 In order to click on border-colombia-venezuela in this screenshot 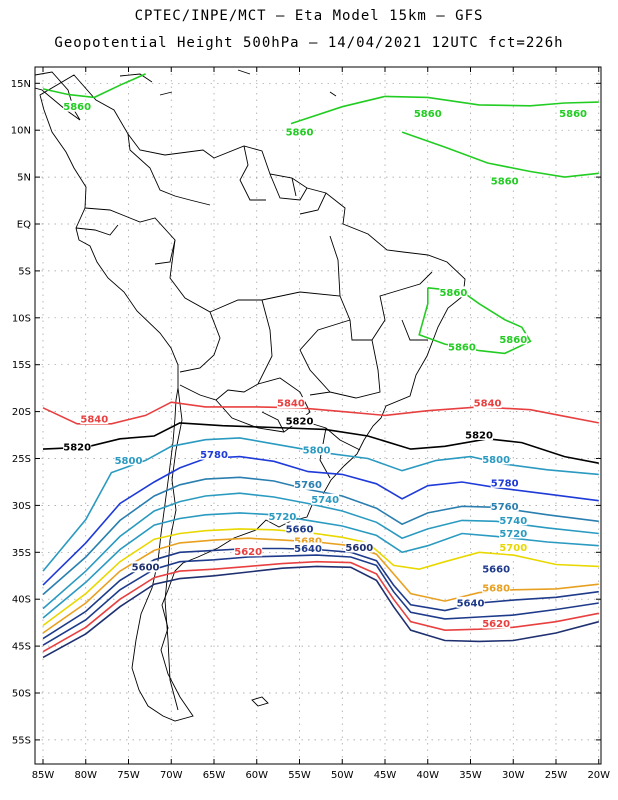, I will do `click(169, 169)`.